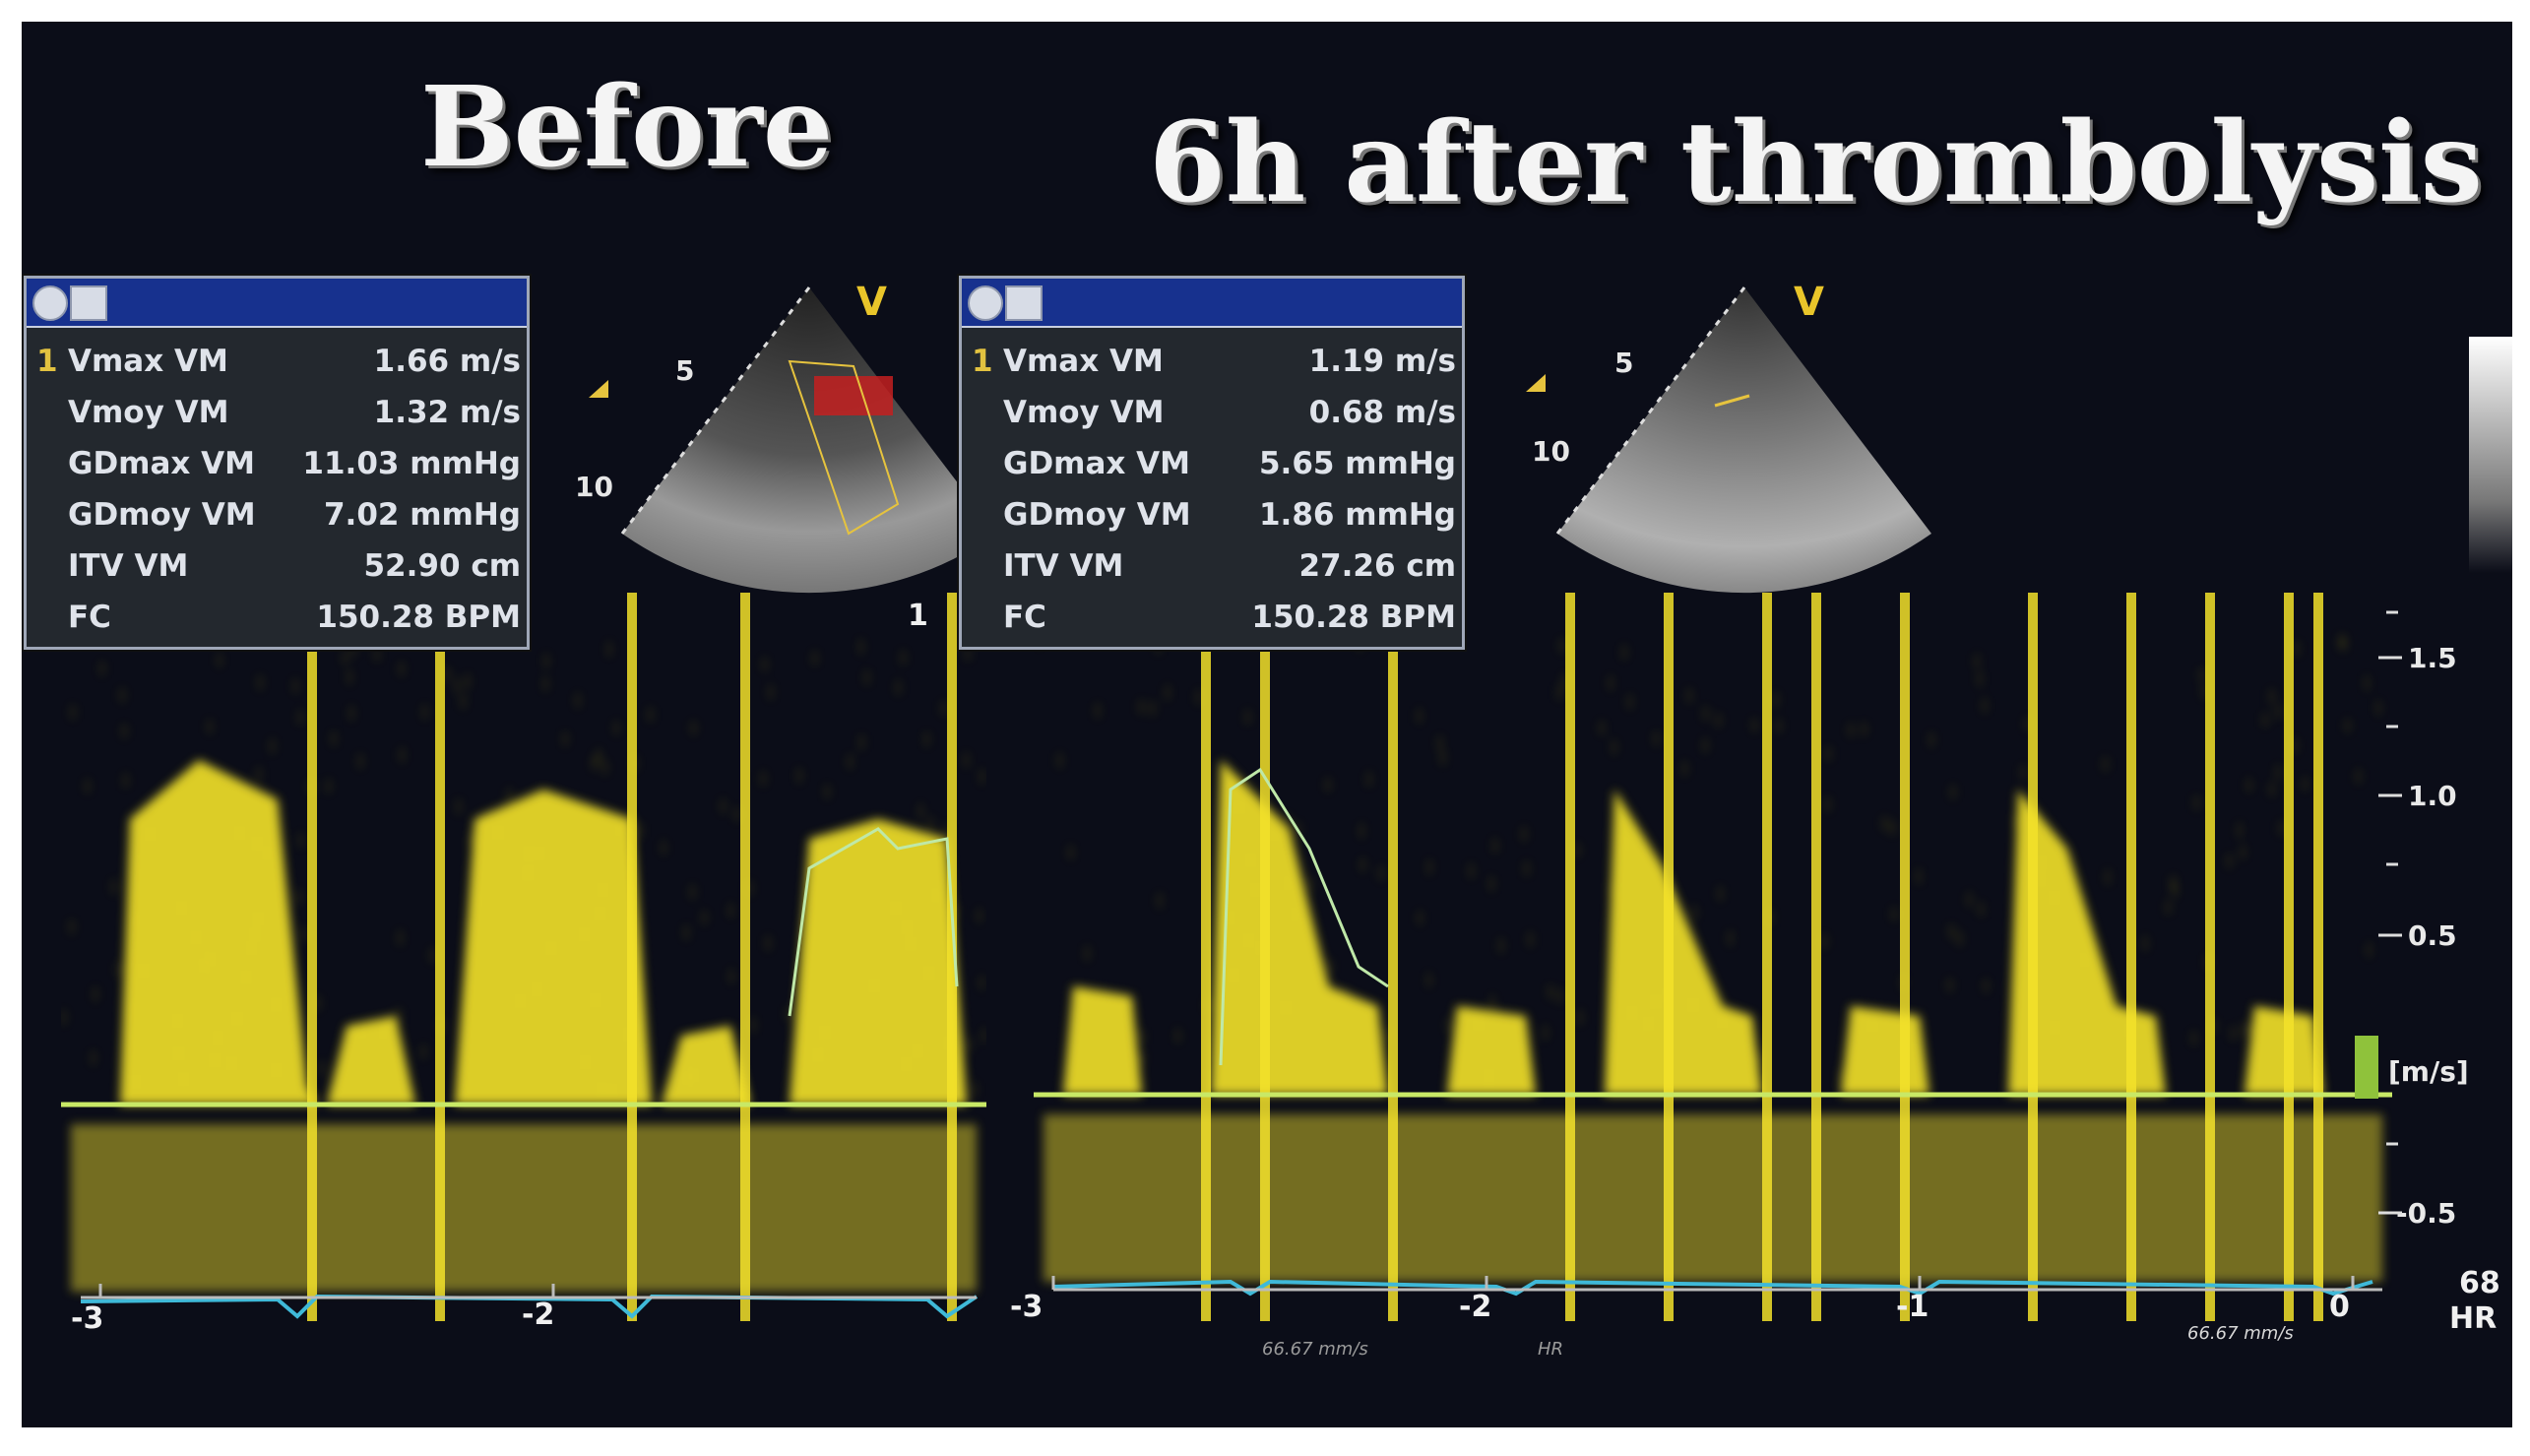  What do you see at coordinates (1382, 361) in the screenshot?
I see `measurement-value: 1.19 m/s` at bounding box center [1382, 361].